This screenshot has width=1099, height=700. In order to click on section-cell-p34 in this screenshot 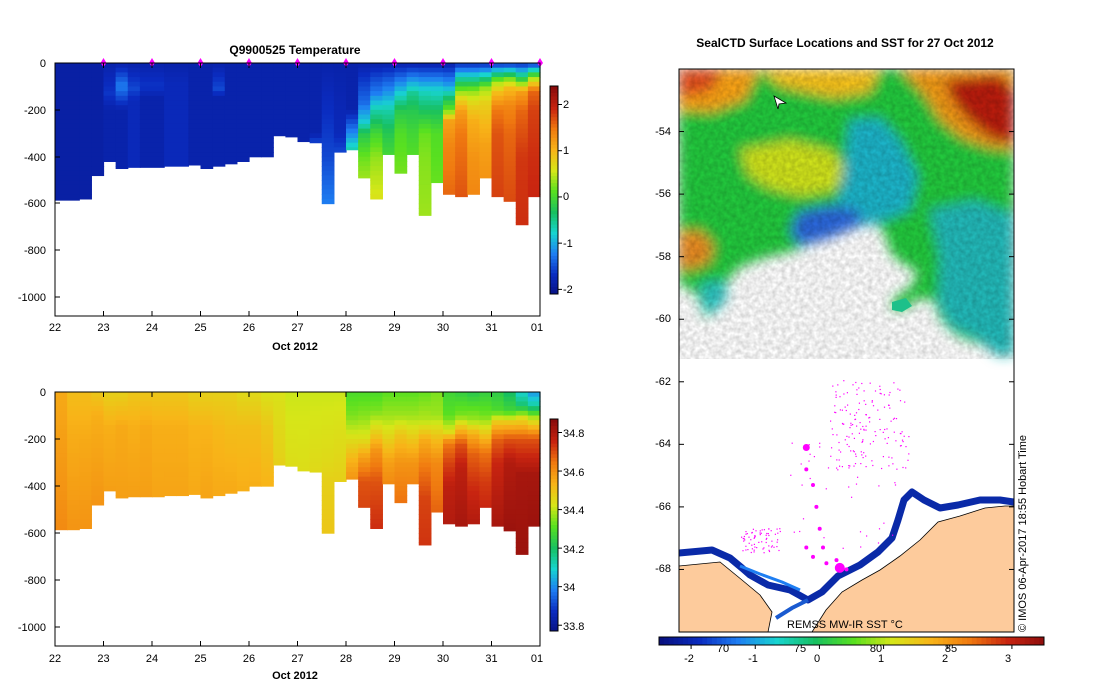, I will do `click(473, 507)`.